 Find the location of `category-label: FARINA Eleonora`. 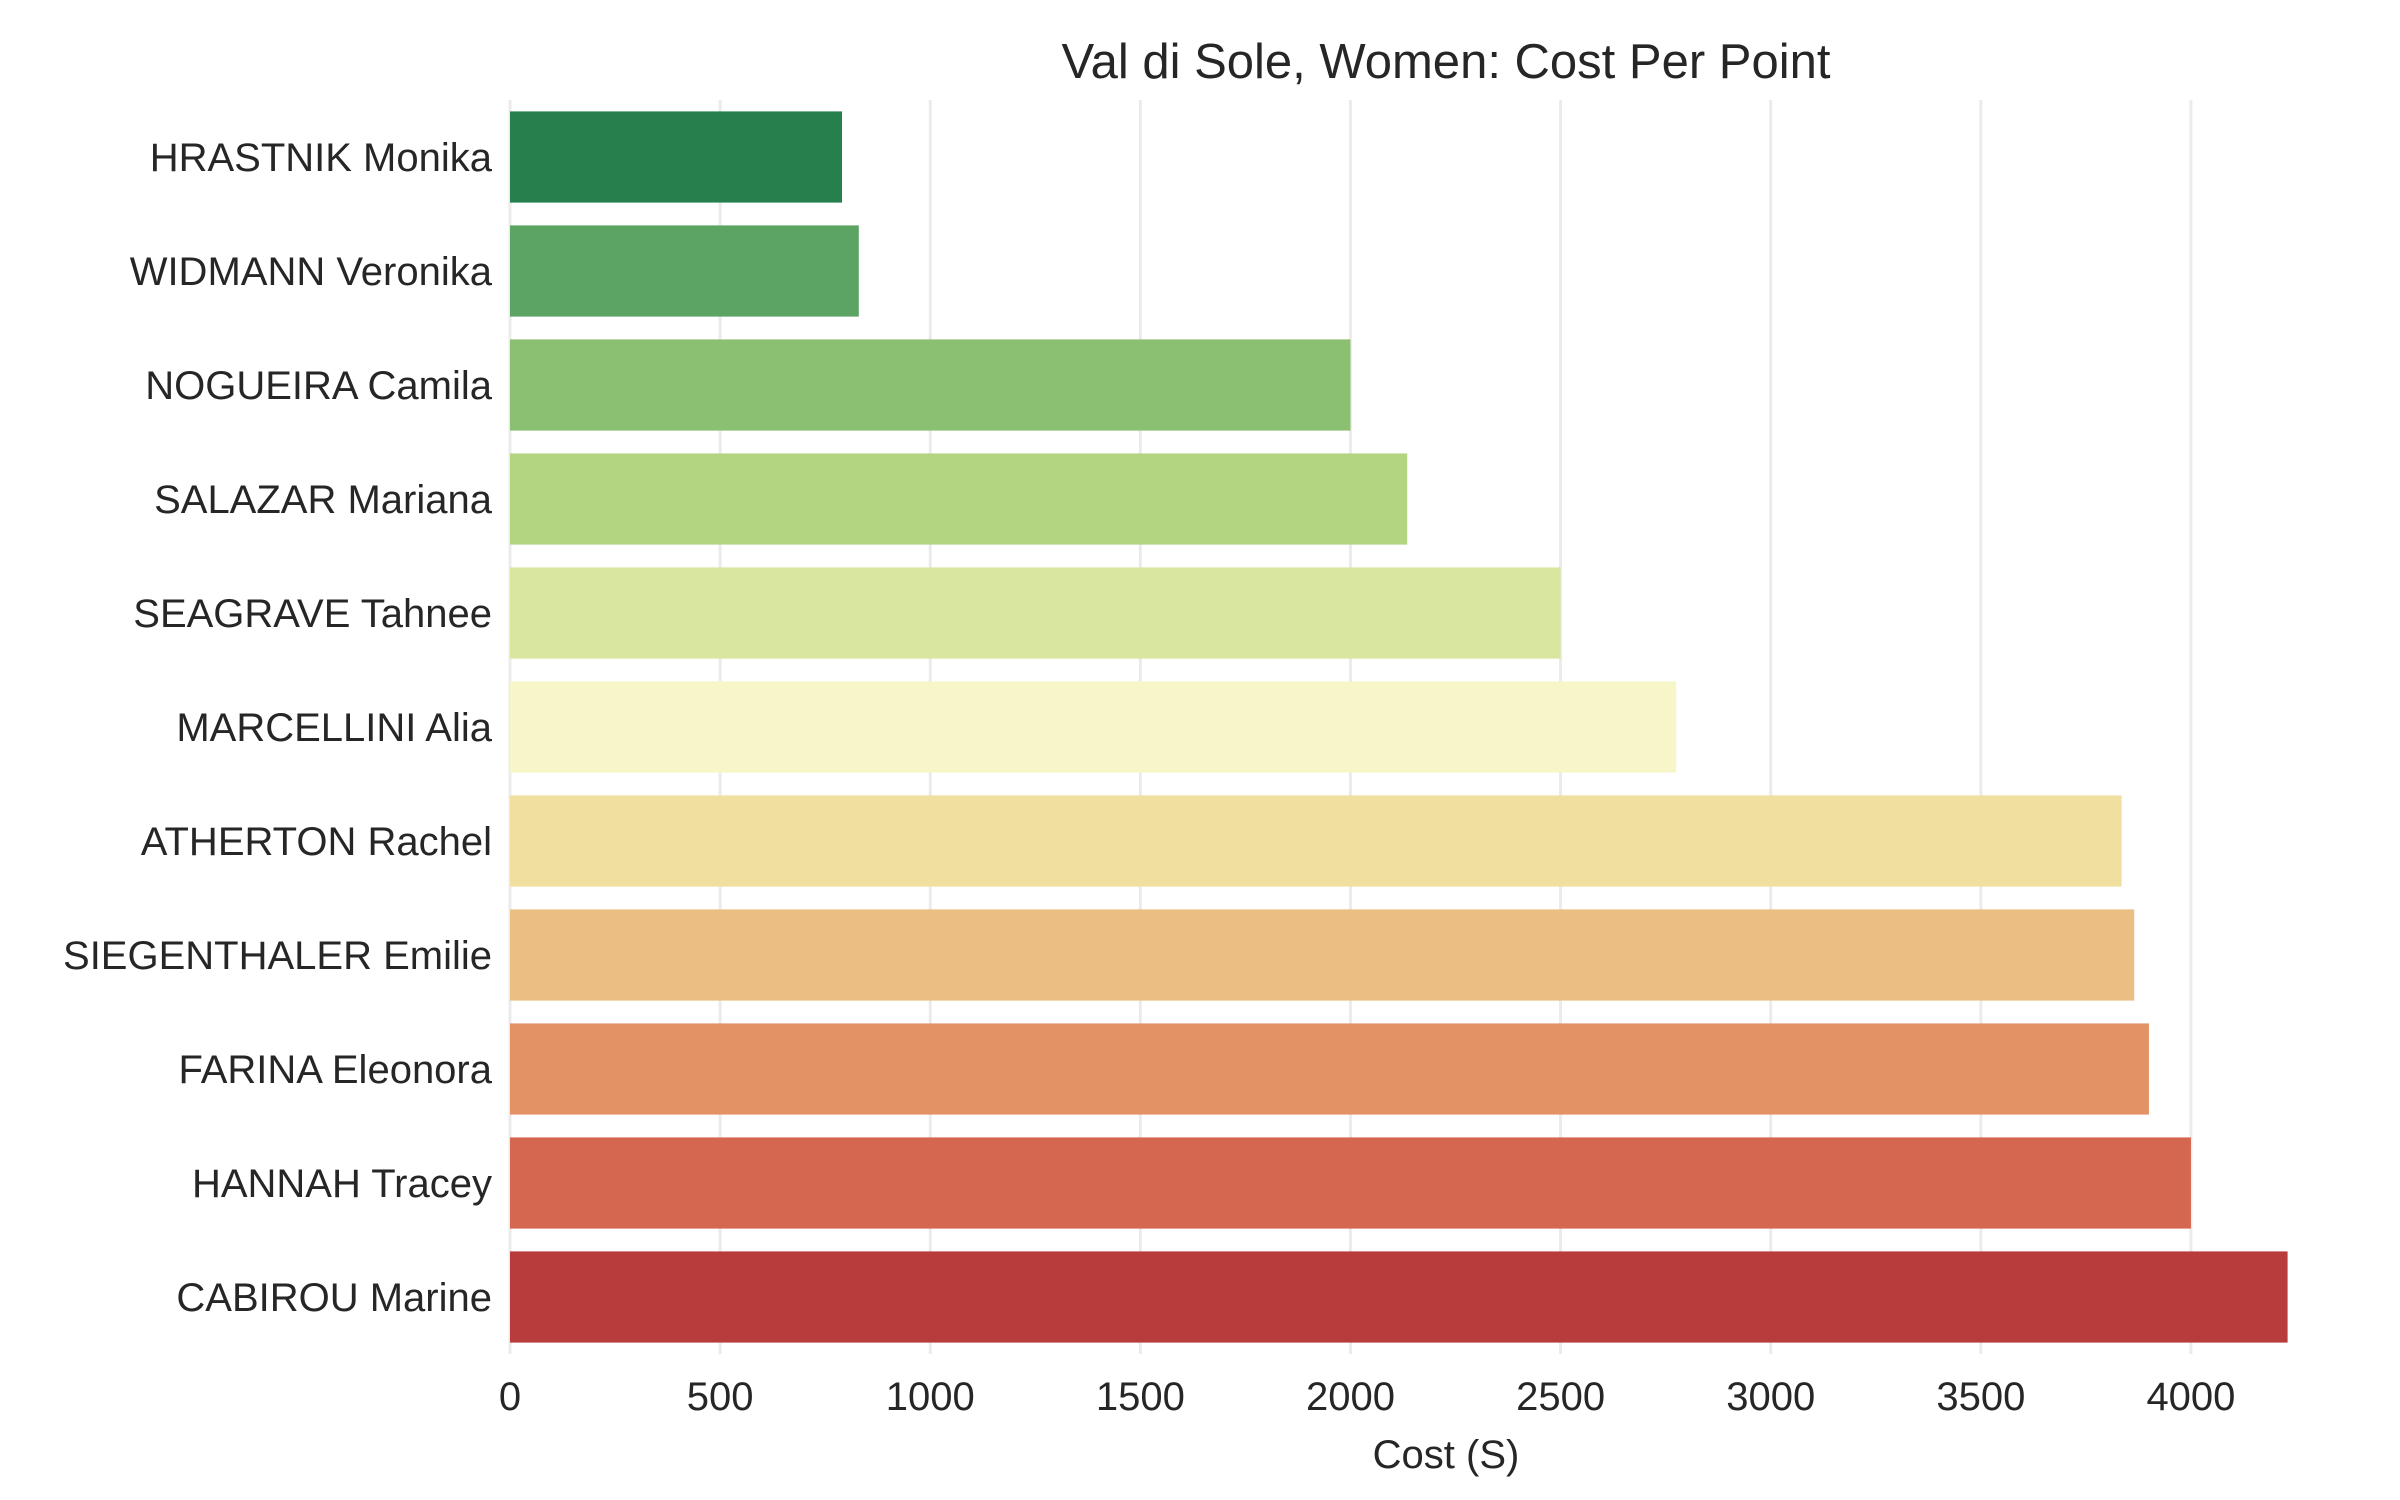

category-label: FARINA Eleonora is located at coordinates (336, 1070).